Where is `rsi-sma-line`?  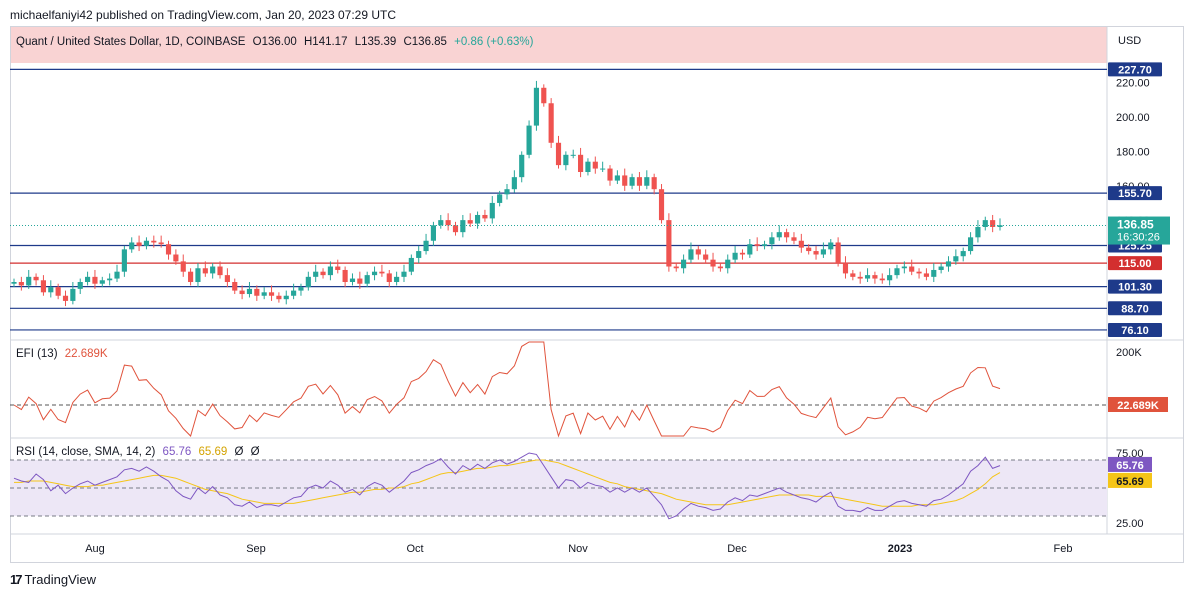 rsi-sma-line is located at coordinates (507, 483).